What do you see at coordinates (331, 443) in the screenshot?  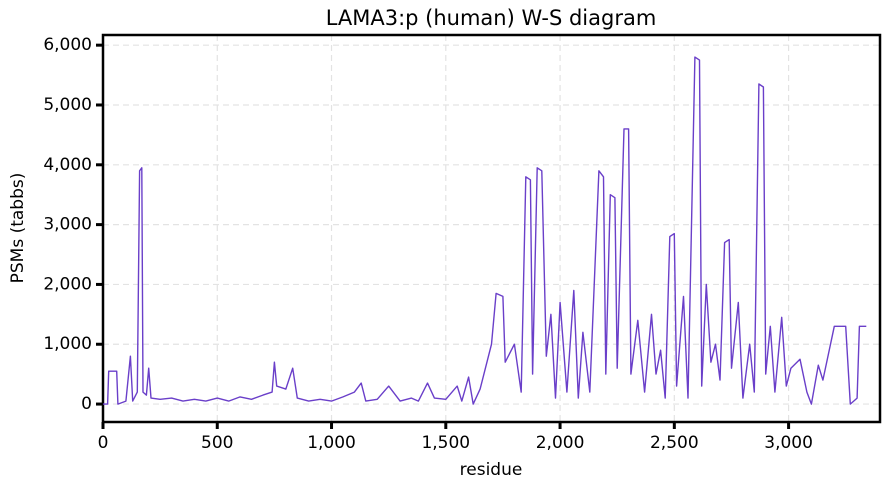 I see `x-tick-label: 1,000` at bounding box center [331, 443].